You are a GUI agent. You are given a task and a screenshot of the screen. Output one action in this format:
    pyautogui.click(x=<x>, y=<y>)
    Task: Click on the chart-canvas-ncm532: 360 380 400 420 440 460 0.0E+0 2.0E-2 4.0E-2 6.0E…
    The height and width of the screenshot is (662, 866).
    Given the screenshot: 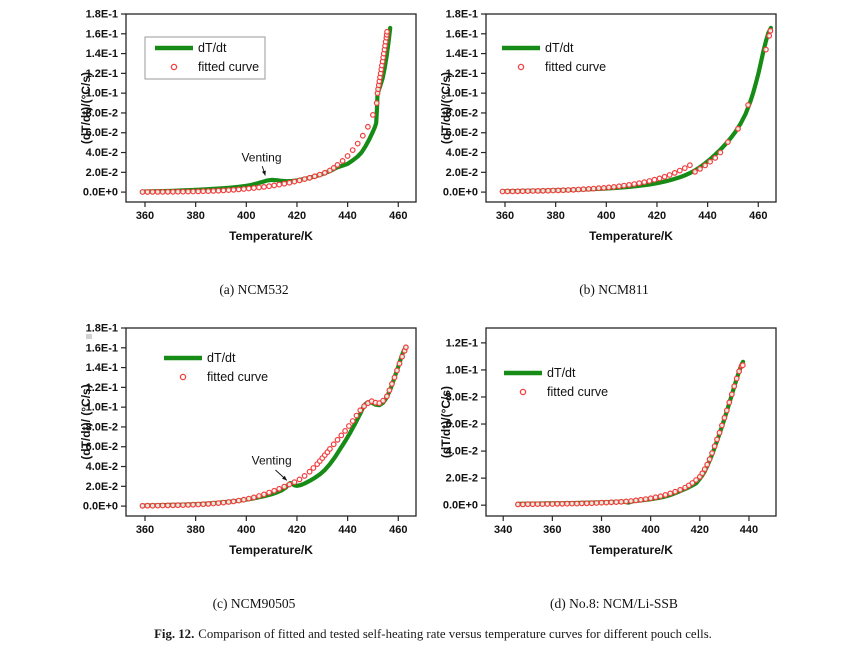 What is the action you would take?
    pyautogui.click(x=248, y=126)
    